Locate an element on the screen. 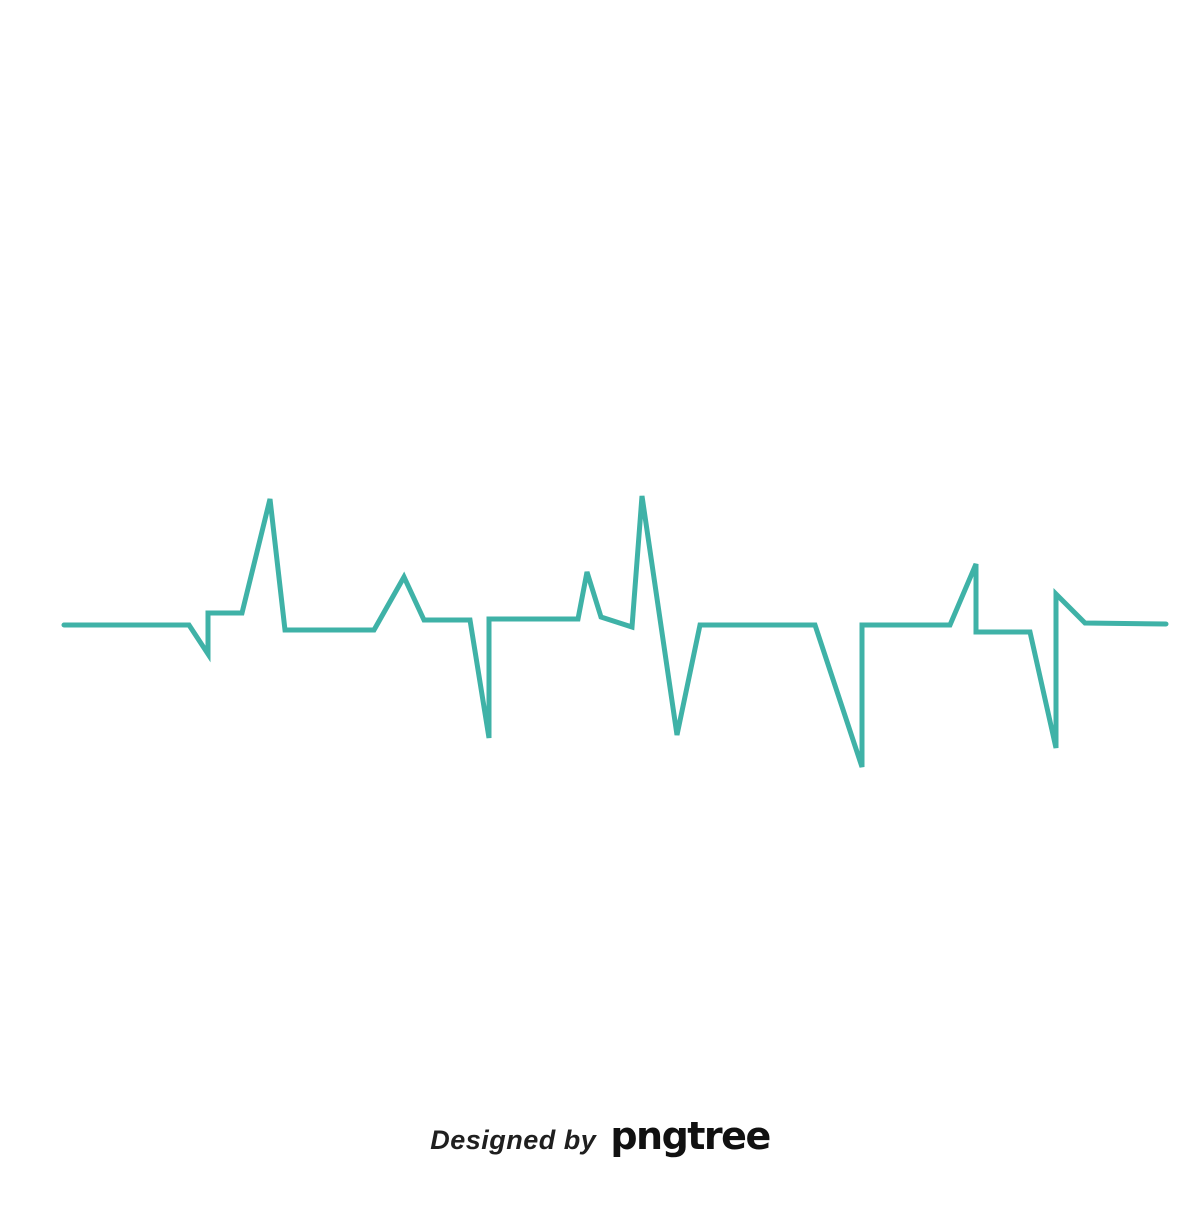 Image resolution: width=1200 pixels, height=1205 pixels. watermark-credit: Designed by pngtree is located at coordinates (600, 1140).